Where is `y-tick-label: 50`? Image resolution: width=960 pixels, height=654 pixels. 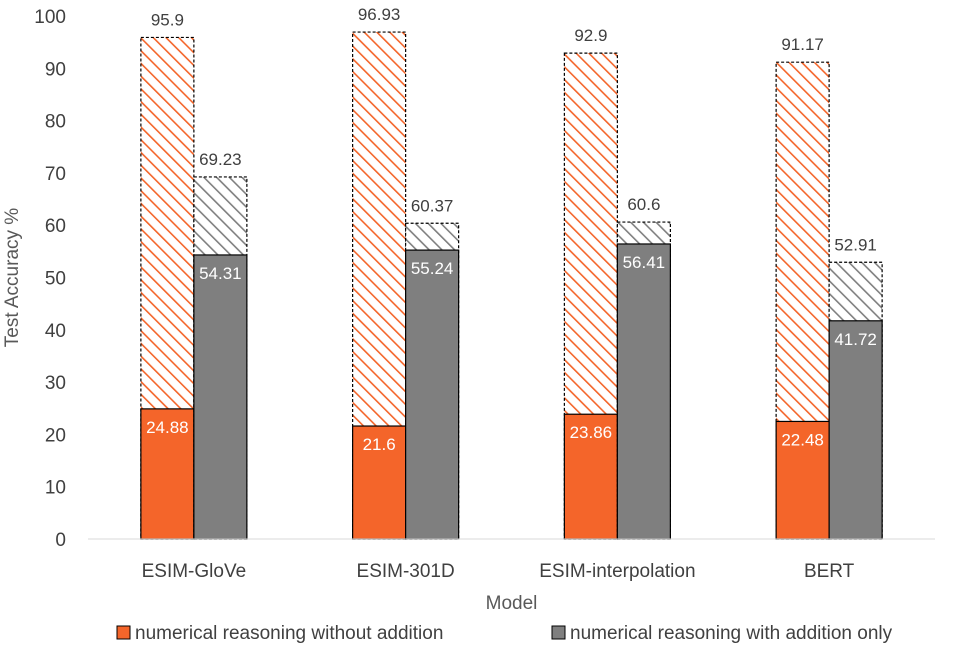 y-tick-label: 50 is located at coordinates (55, 279).